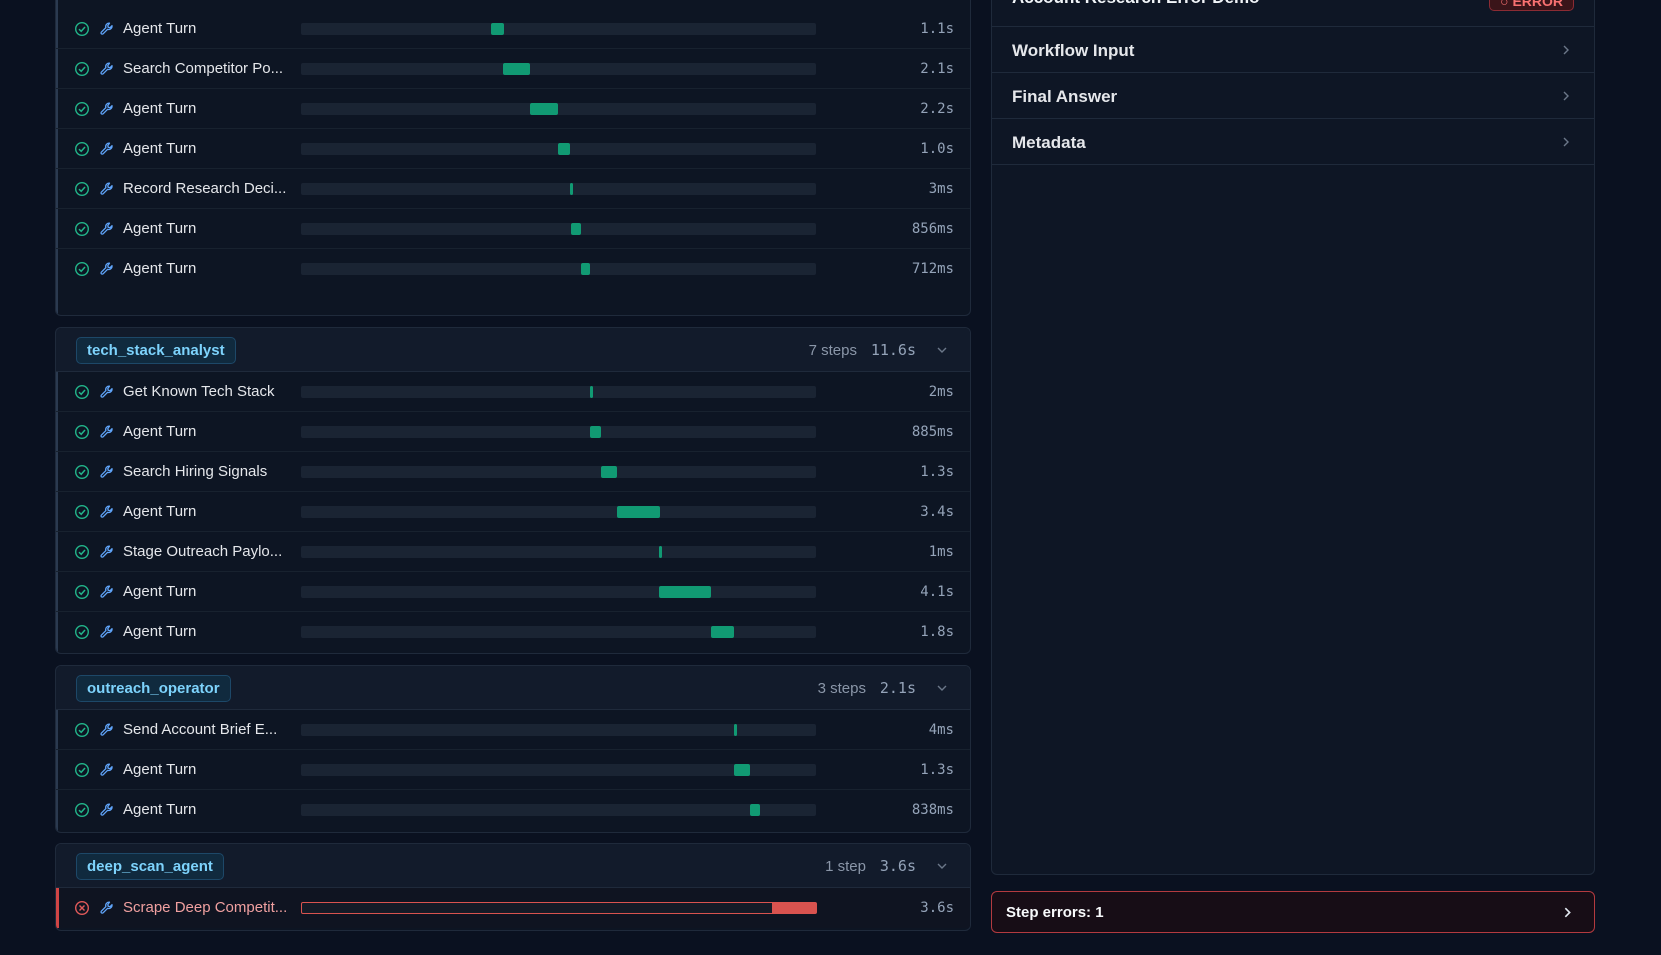  What do you see at coordinates (513, 350) in the screenshot?
I see `group-header: tech_stack_analyst 7 steps 11.6s` at bounding box center [513, 350].